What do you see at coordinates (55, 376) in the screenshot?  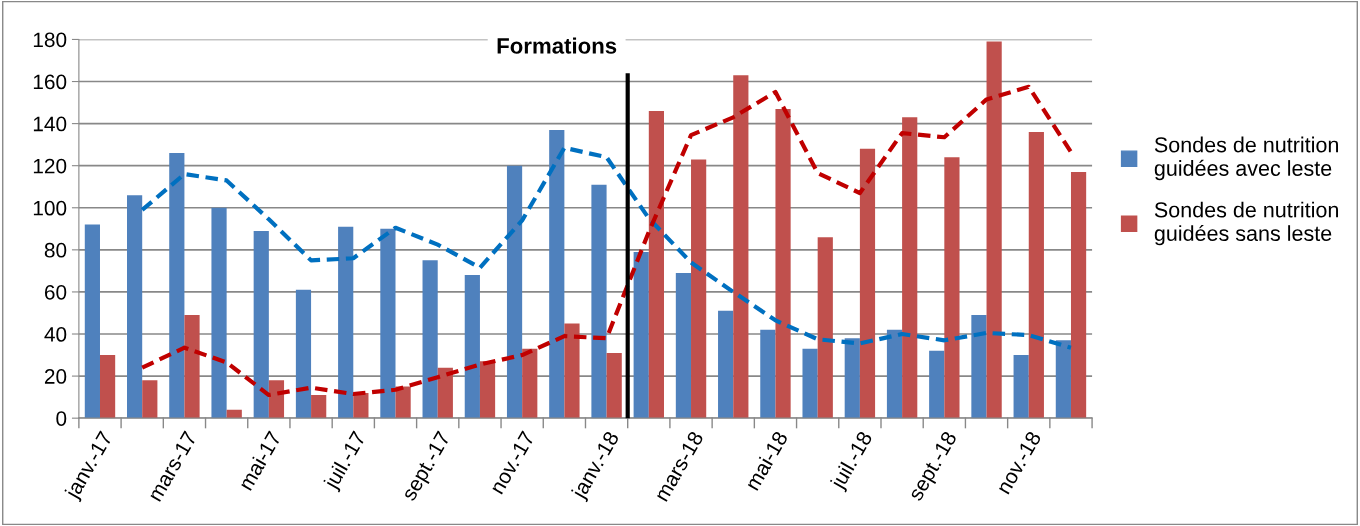 I see `y-tick-label: 20` at bounding box center [55, 376].